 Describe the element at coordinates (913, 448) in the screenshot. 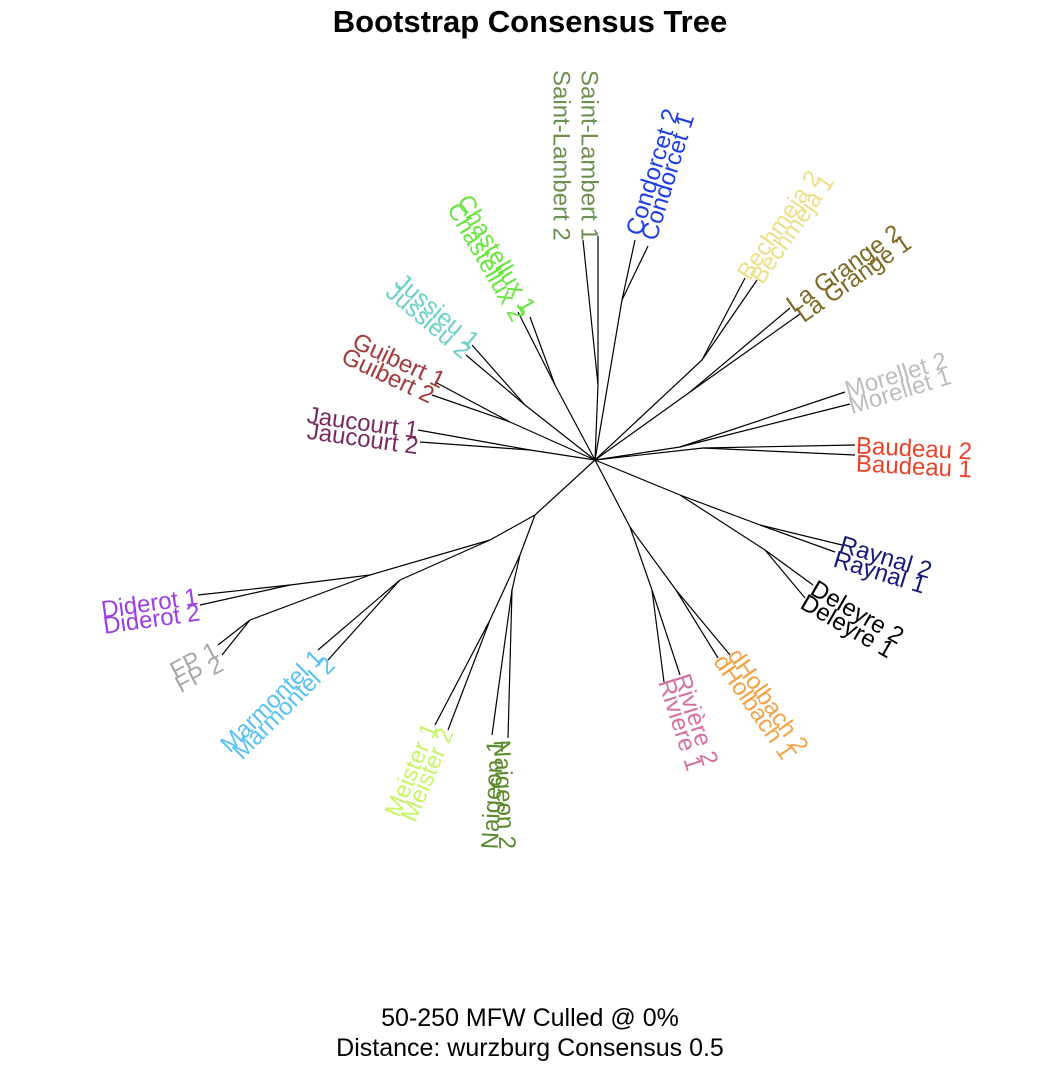

I see `leaf-label: Baudeau 2` at that location.